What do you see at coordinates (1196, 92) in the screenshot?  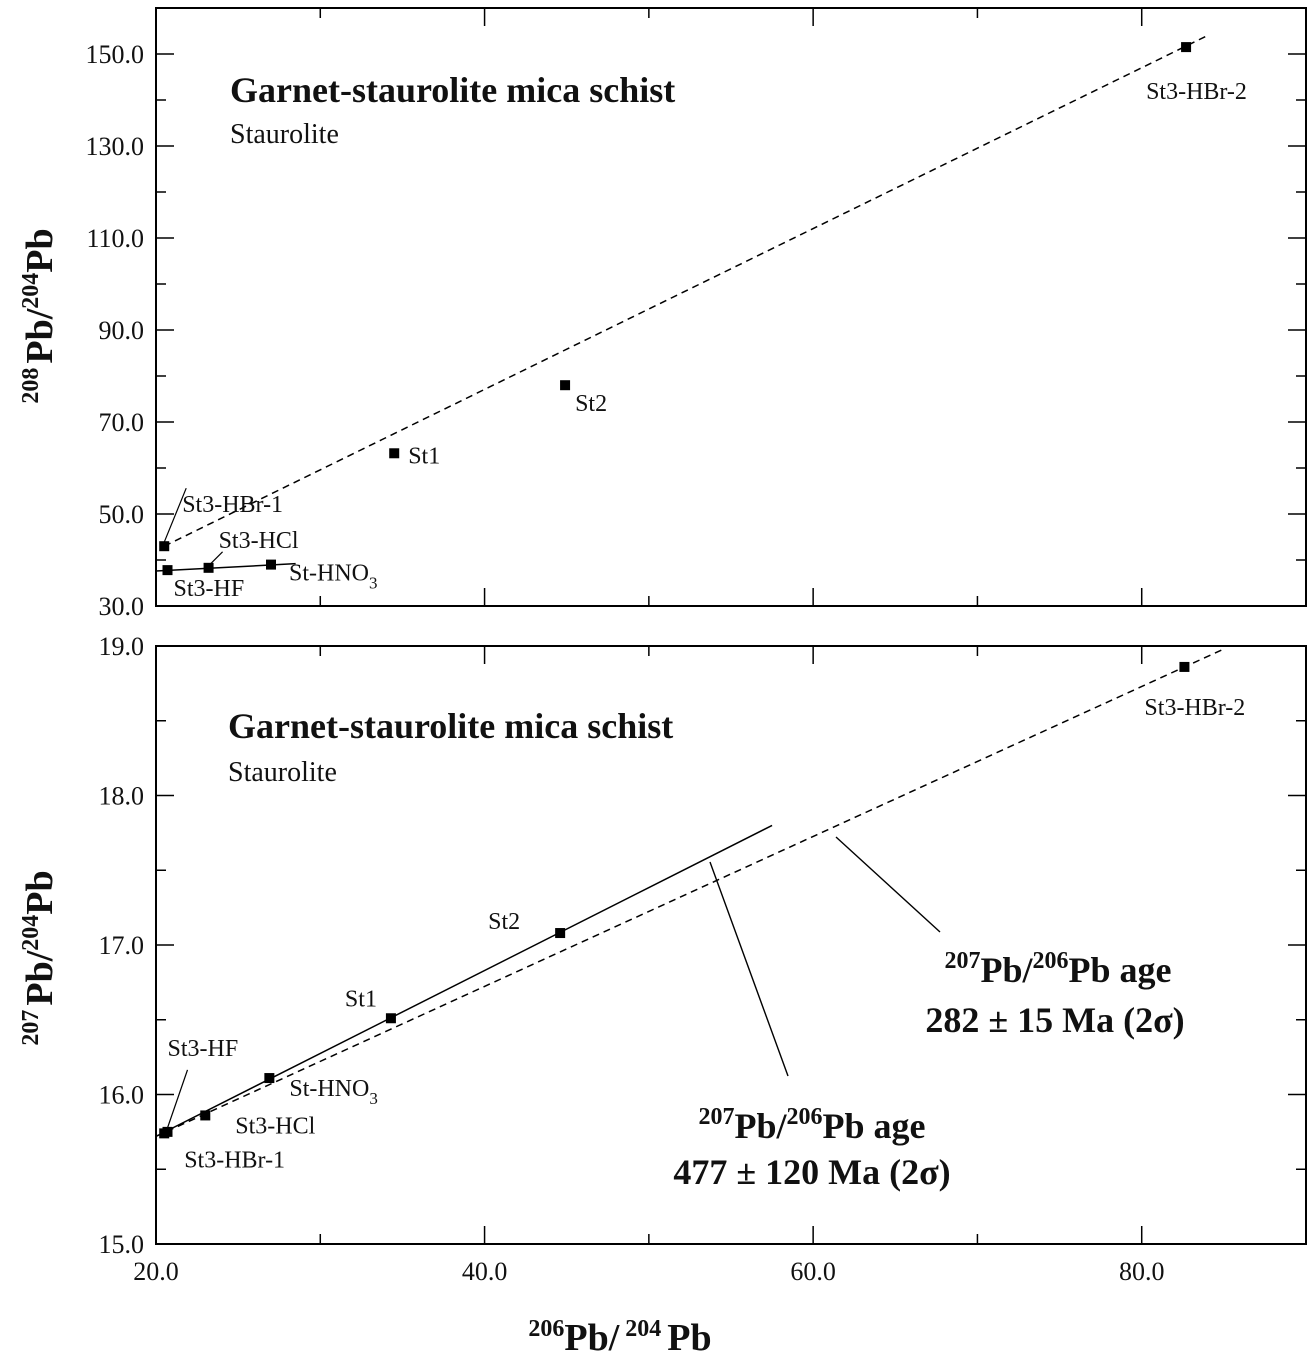 I see `top-point-label: St3-HBr-2` at bounding box center [1196, 92].